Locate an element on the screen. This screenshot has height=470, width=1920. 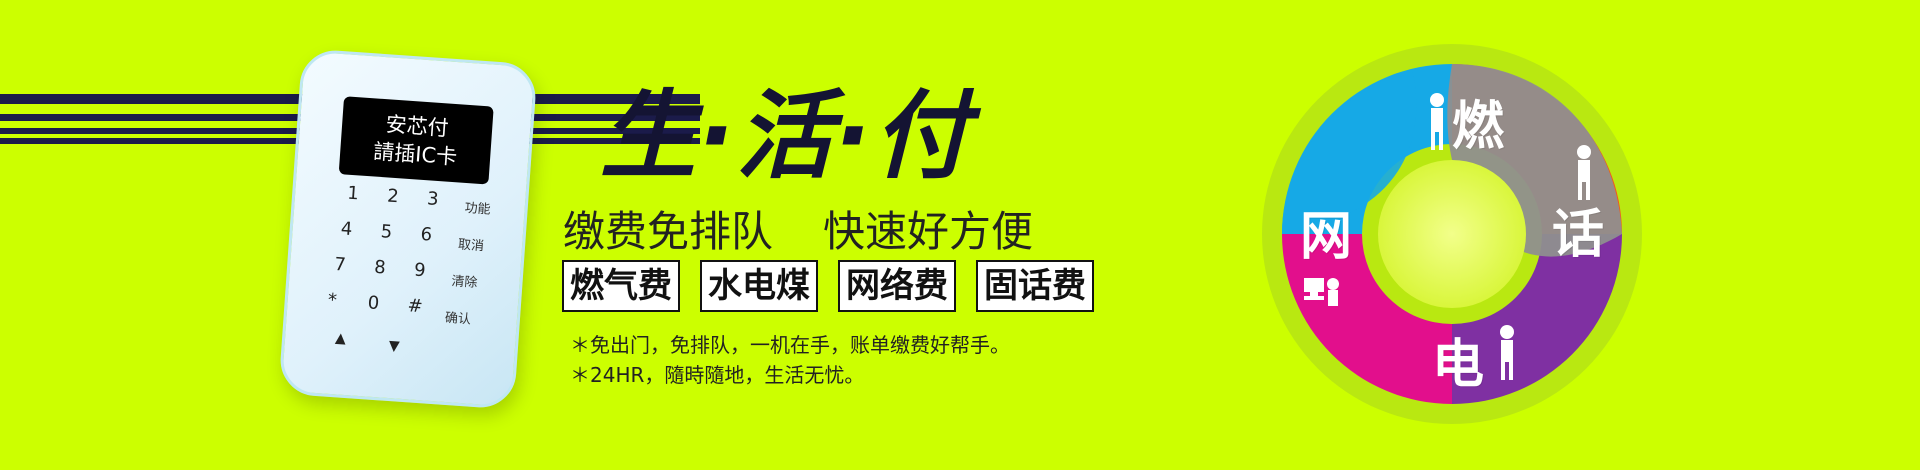
key-2: 2 is located at coordinates (393, 196).